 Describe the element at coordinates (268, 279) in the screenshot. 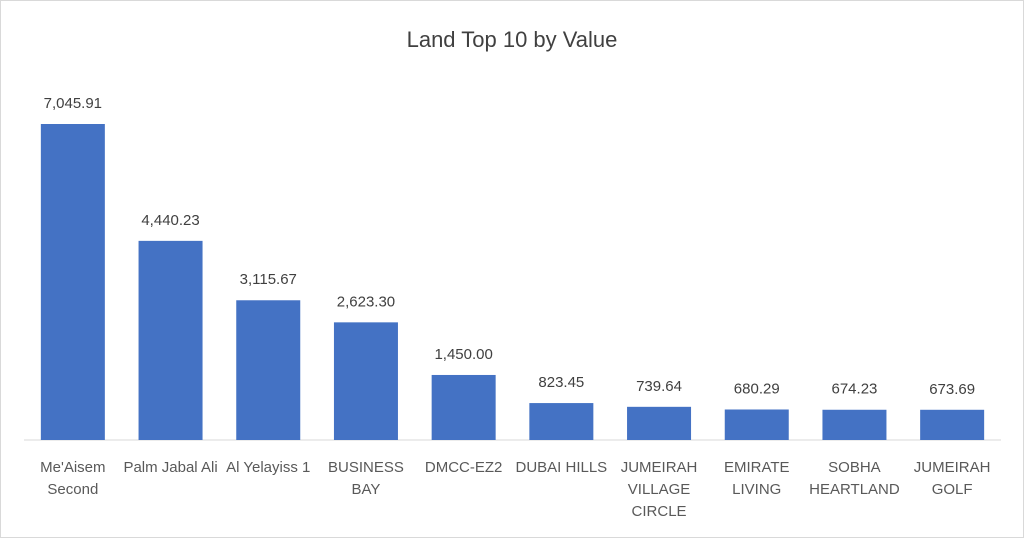

I see `value-label: 3,115.67` at that location.